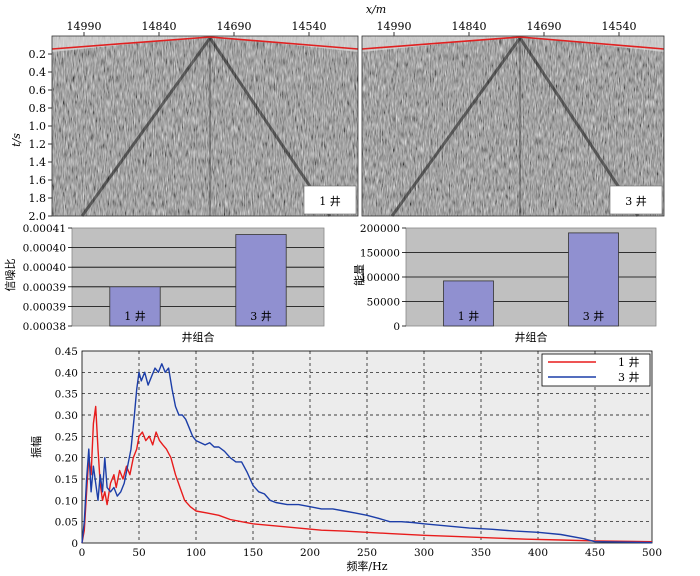 This screenshot has height=576, width=700. Describe the element at coordinates (531, 337) in the screenshot. I see `energy-x-axis-label: 井组合` at that location.